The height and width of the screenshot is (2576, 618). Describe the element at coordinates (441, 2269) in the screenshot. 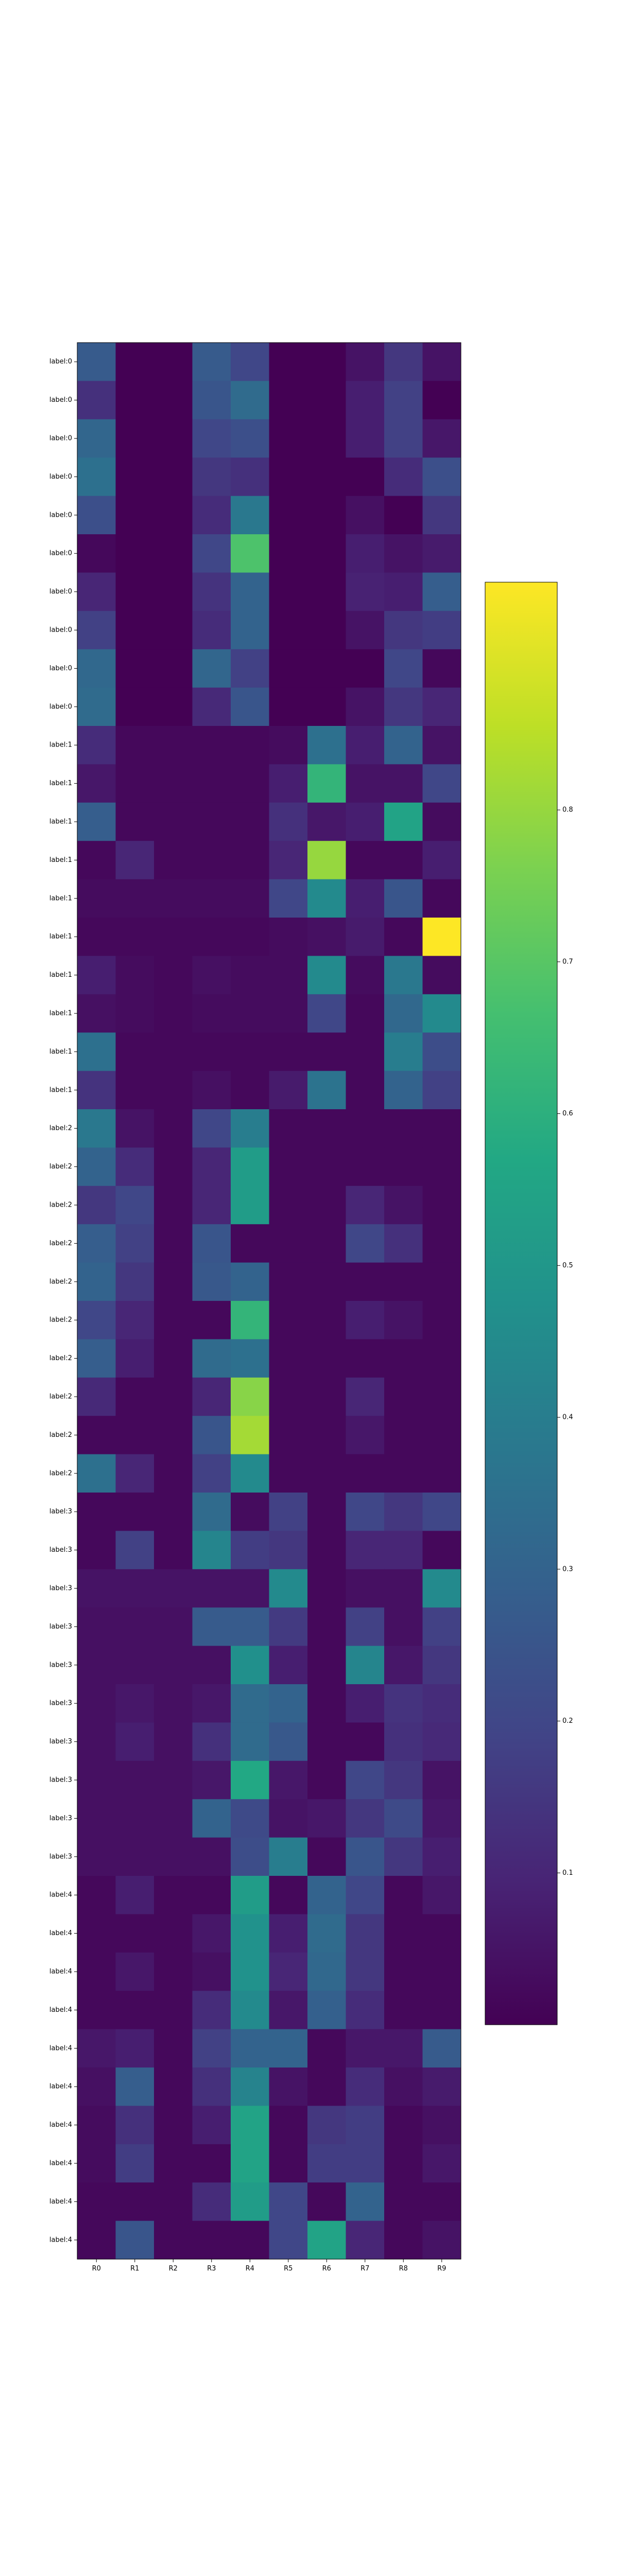

I see `x-tick-label: R9` at that location.